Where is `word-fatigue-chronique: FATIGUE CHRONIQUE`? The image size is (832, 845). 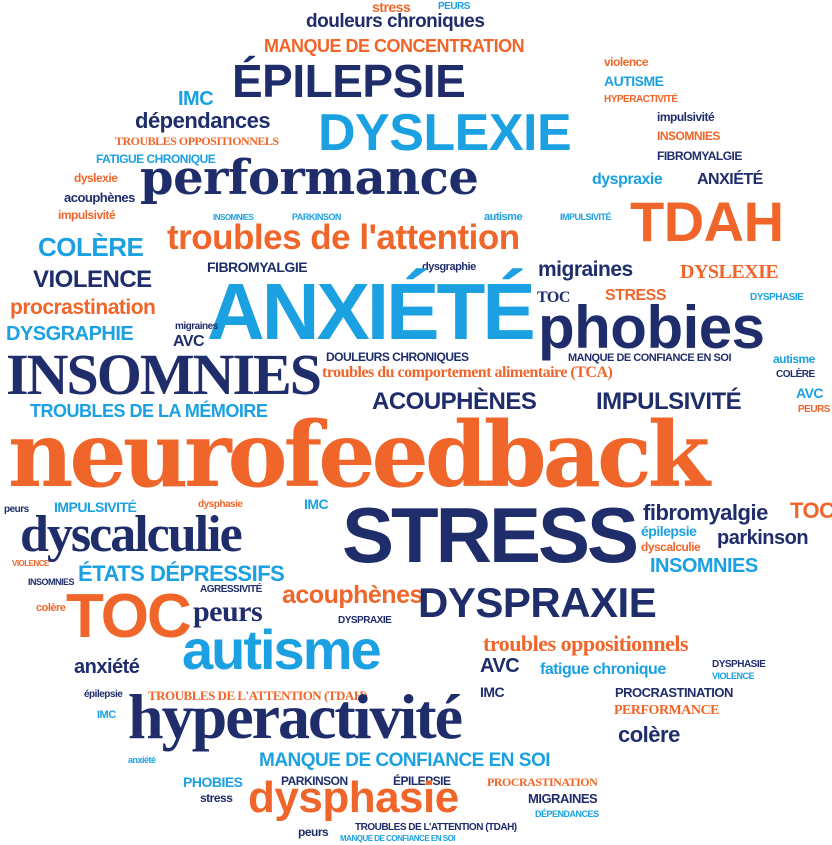 word-fatigue-chronique: FATIGUE CHRONIQUE is located at coordinates (156, 159).